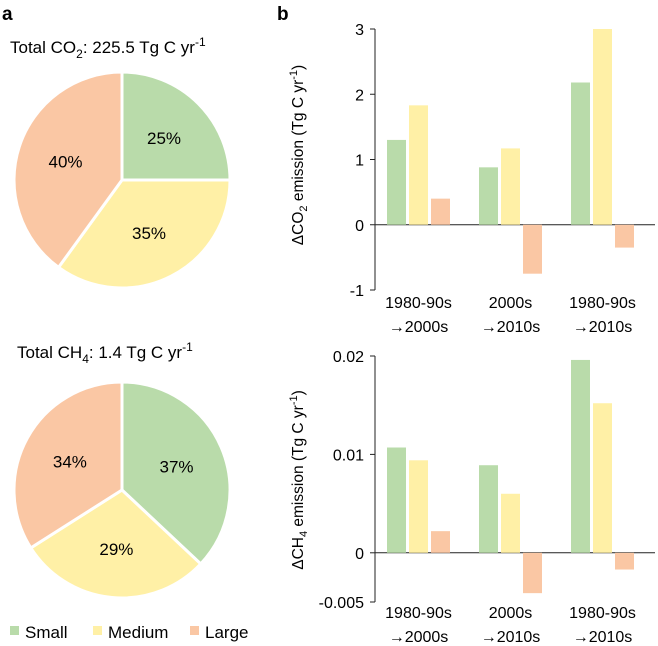  Describe the element at coordinates (299, 155) in the screenshot. I see `bar-co2-ylabel: ΔCO2 emission (Tg C yr-1)` at that location.